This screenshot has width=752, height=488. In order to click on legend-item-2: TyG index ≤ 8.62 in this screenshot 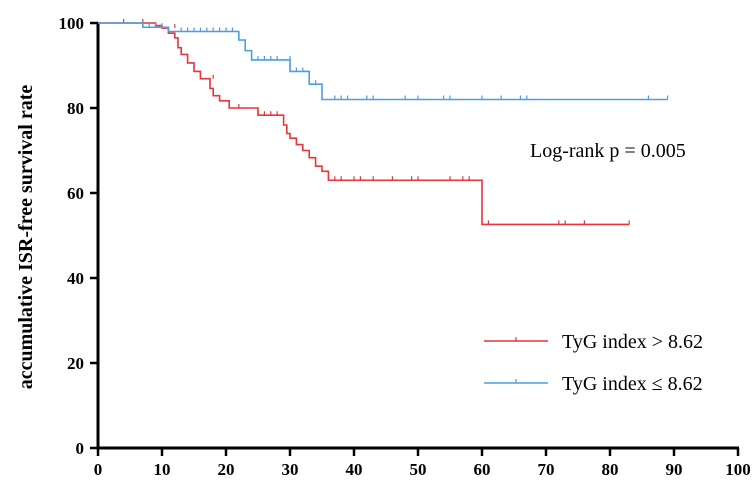, I will do `click(593, 384)`.